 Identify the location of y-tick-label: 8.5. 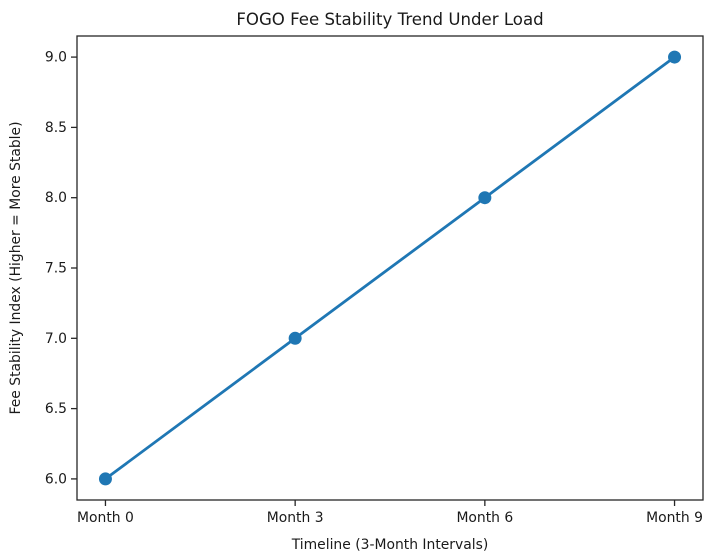
(56, 128).